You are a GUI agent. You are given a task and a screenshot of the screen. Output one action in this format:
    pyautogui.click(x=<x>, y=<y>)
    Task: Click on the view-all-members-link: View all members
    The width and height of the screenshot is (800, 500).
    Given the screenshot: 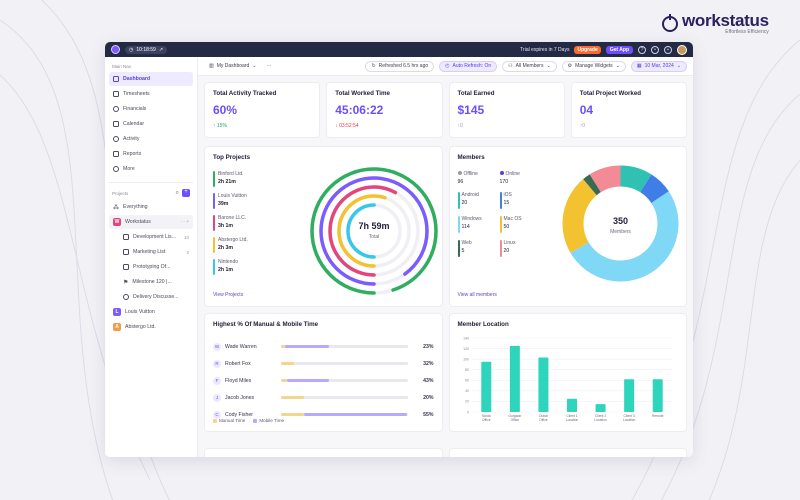 What is the action you would take?
    pyautogui.click(x=477, y=295)
    